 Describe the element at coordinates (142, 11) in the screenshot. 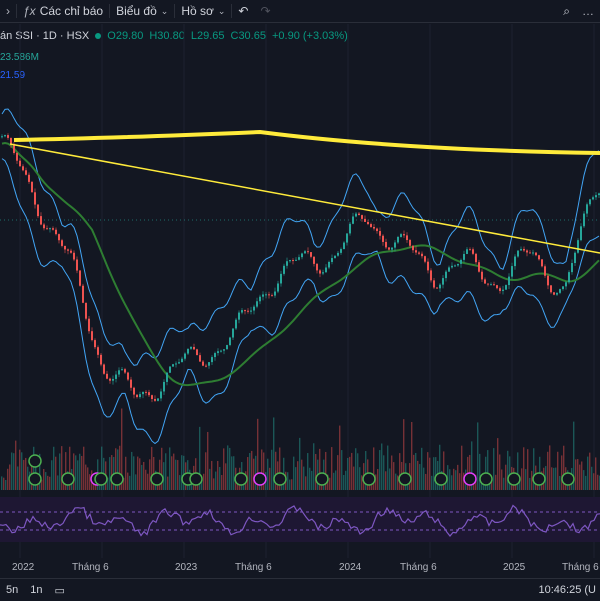

I see `chart-menu-button: Biểu đồ ⌄` at that location.